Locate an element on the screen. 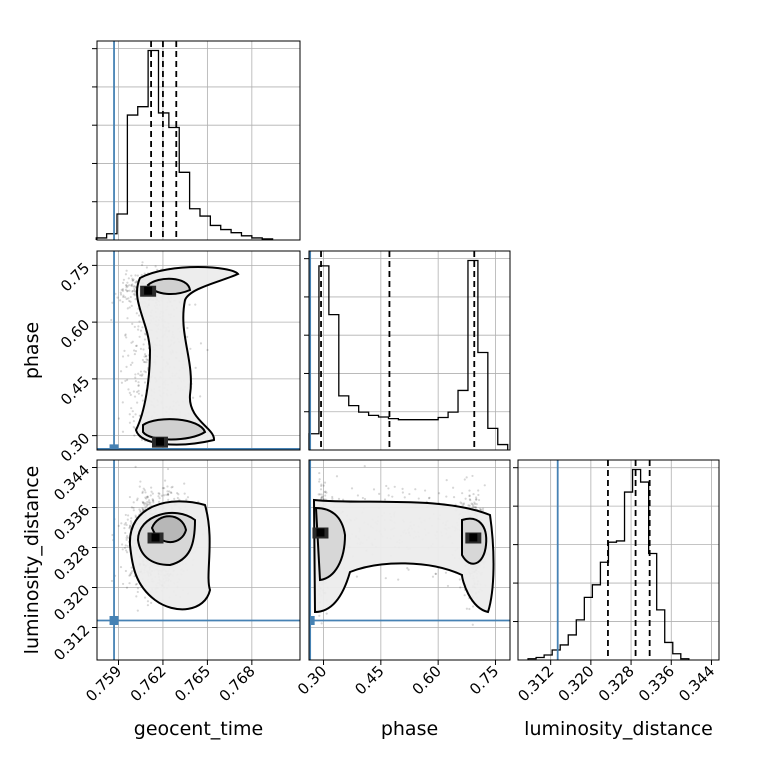 The width and height of the screenshot is (760, 760). hist-panel-phase is located at coordinates (407, 350).